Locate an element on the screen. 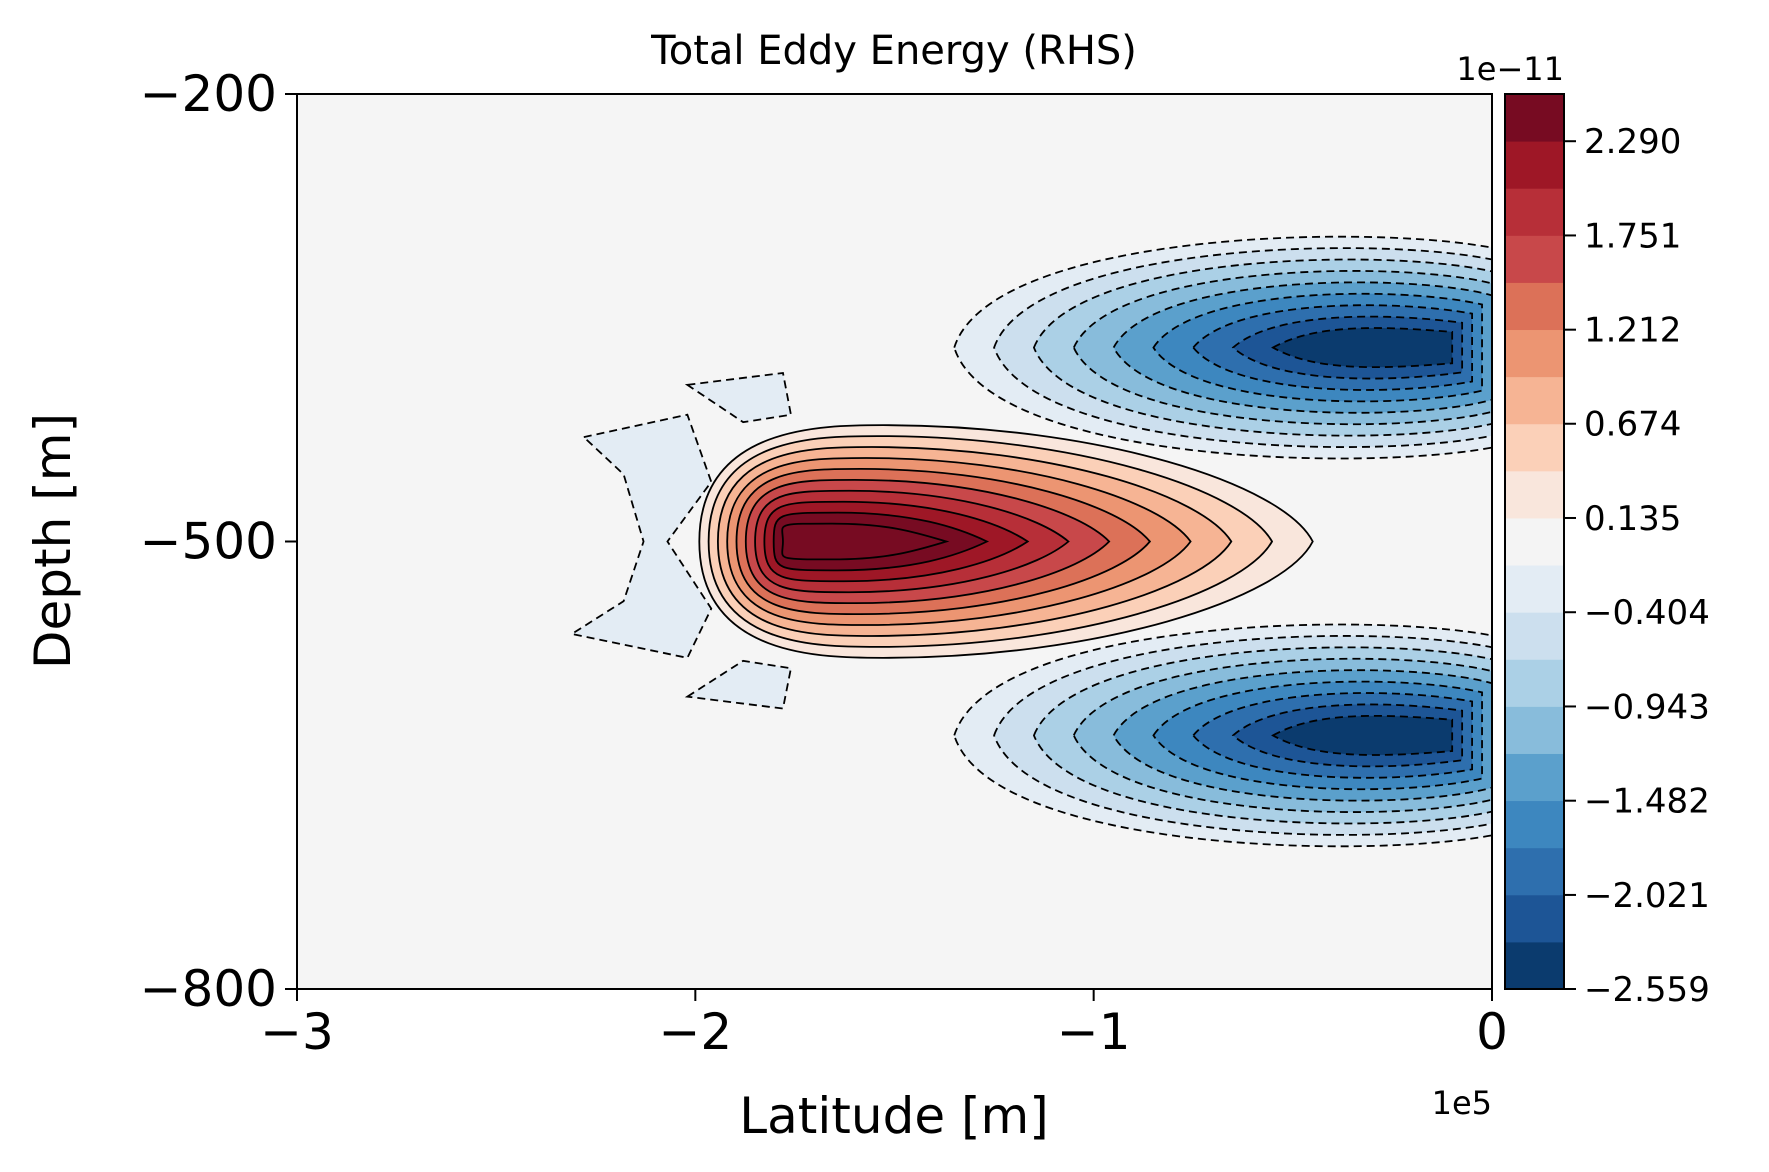 The image size is (1769, 1172). x-ticks: −3 −2 −1 0 is located at coordinates (884, 1025).